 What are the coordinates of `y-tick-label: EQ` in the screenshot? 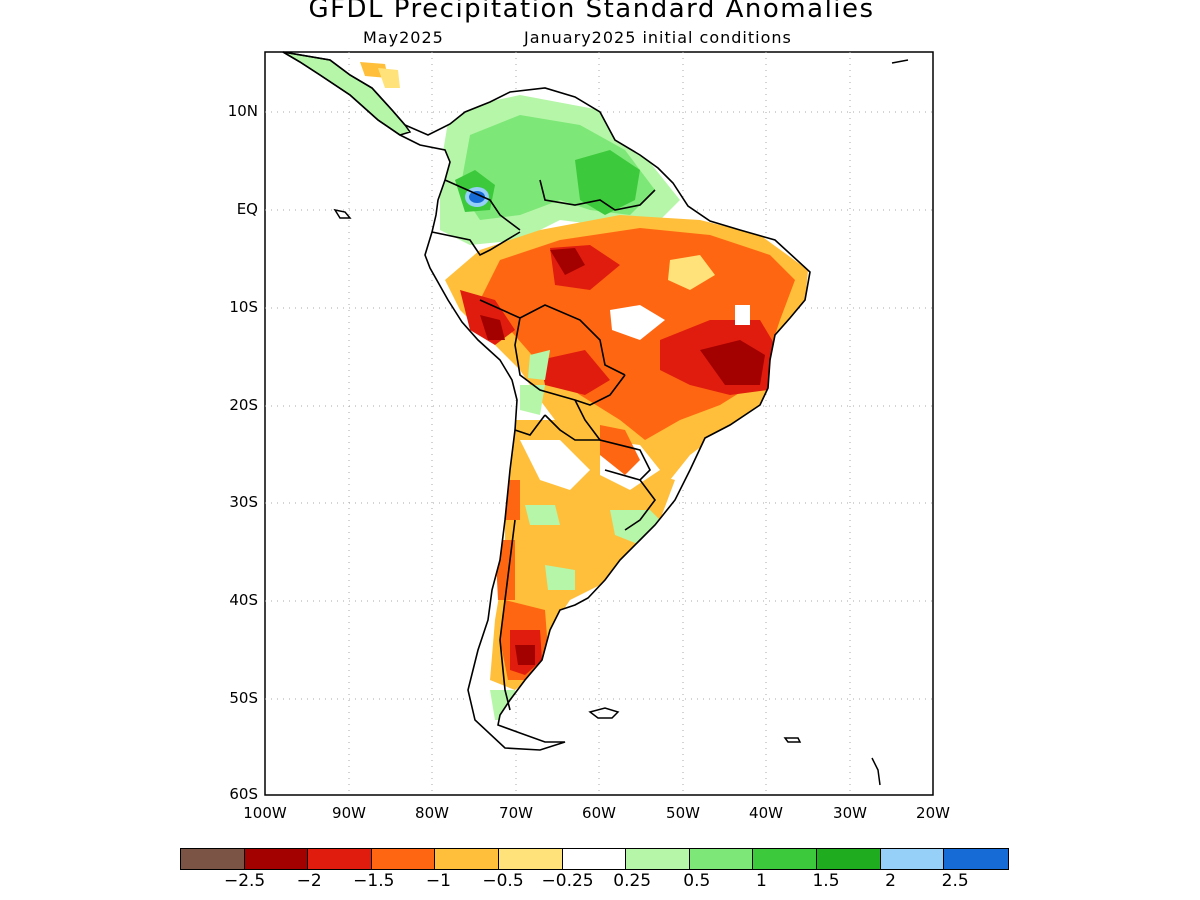 It's located at (247, 209).